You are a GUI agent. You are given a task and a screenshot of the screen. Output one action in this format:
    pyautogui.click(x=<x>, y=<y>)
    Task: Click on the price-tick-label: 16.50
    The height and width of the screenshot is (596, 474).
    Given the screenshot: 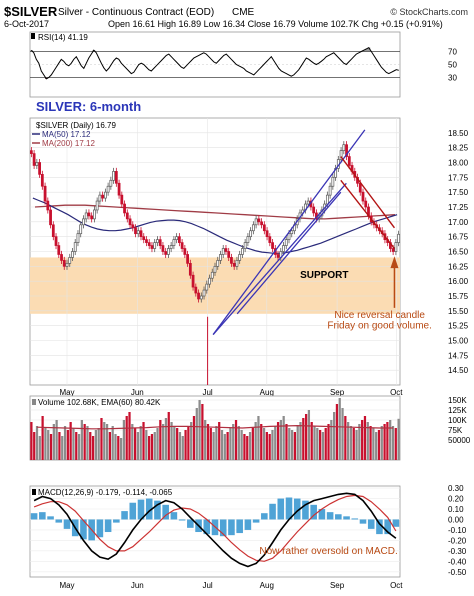 What is the action you would take?
    pyautogui.click(x=458, y=252)
    